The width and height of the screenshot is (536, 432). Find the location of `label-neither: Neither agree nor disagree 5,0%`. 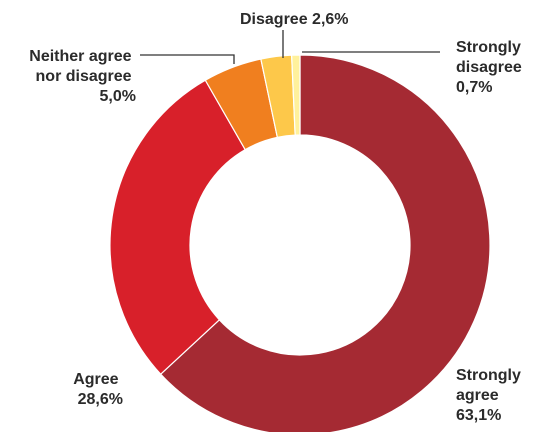

label-neither: Neither agree nor disagree 5,0% is located at coordinates (82, 76).